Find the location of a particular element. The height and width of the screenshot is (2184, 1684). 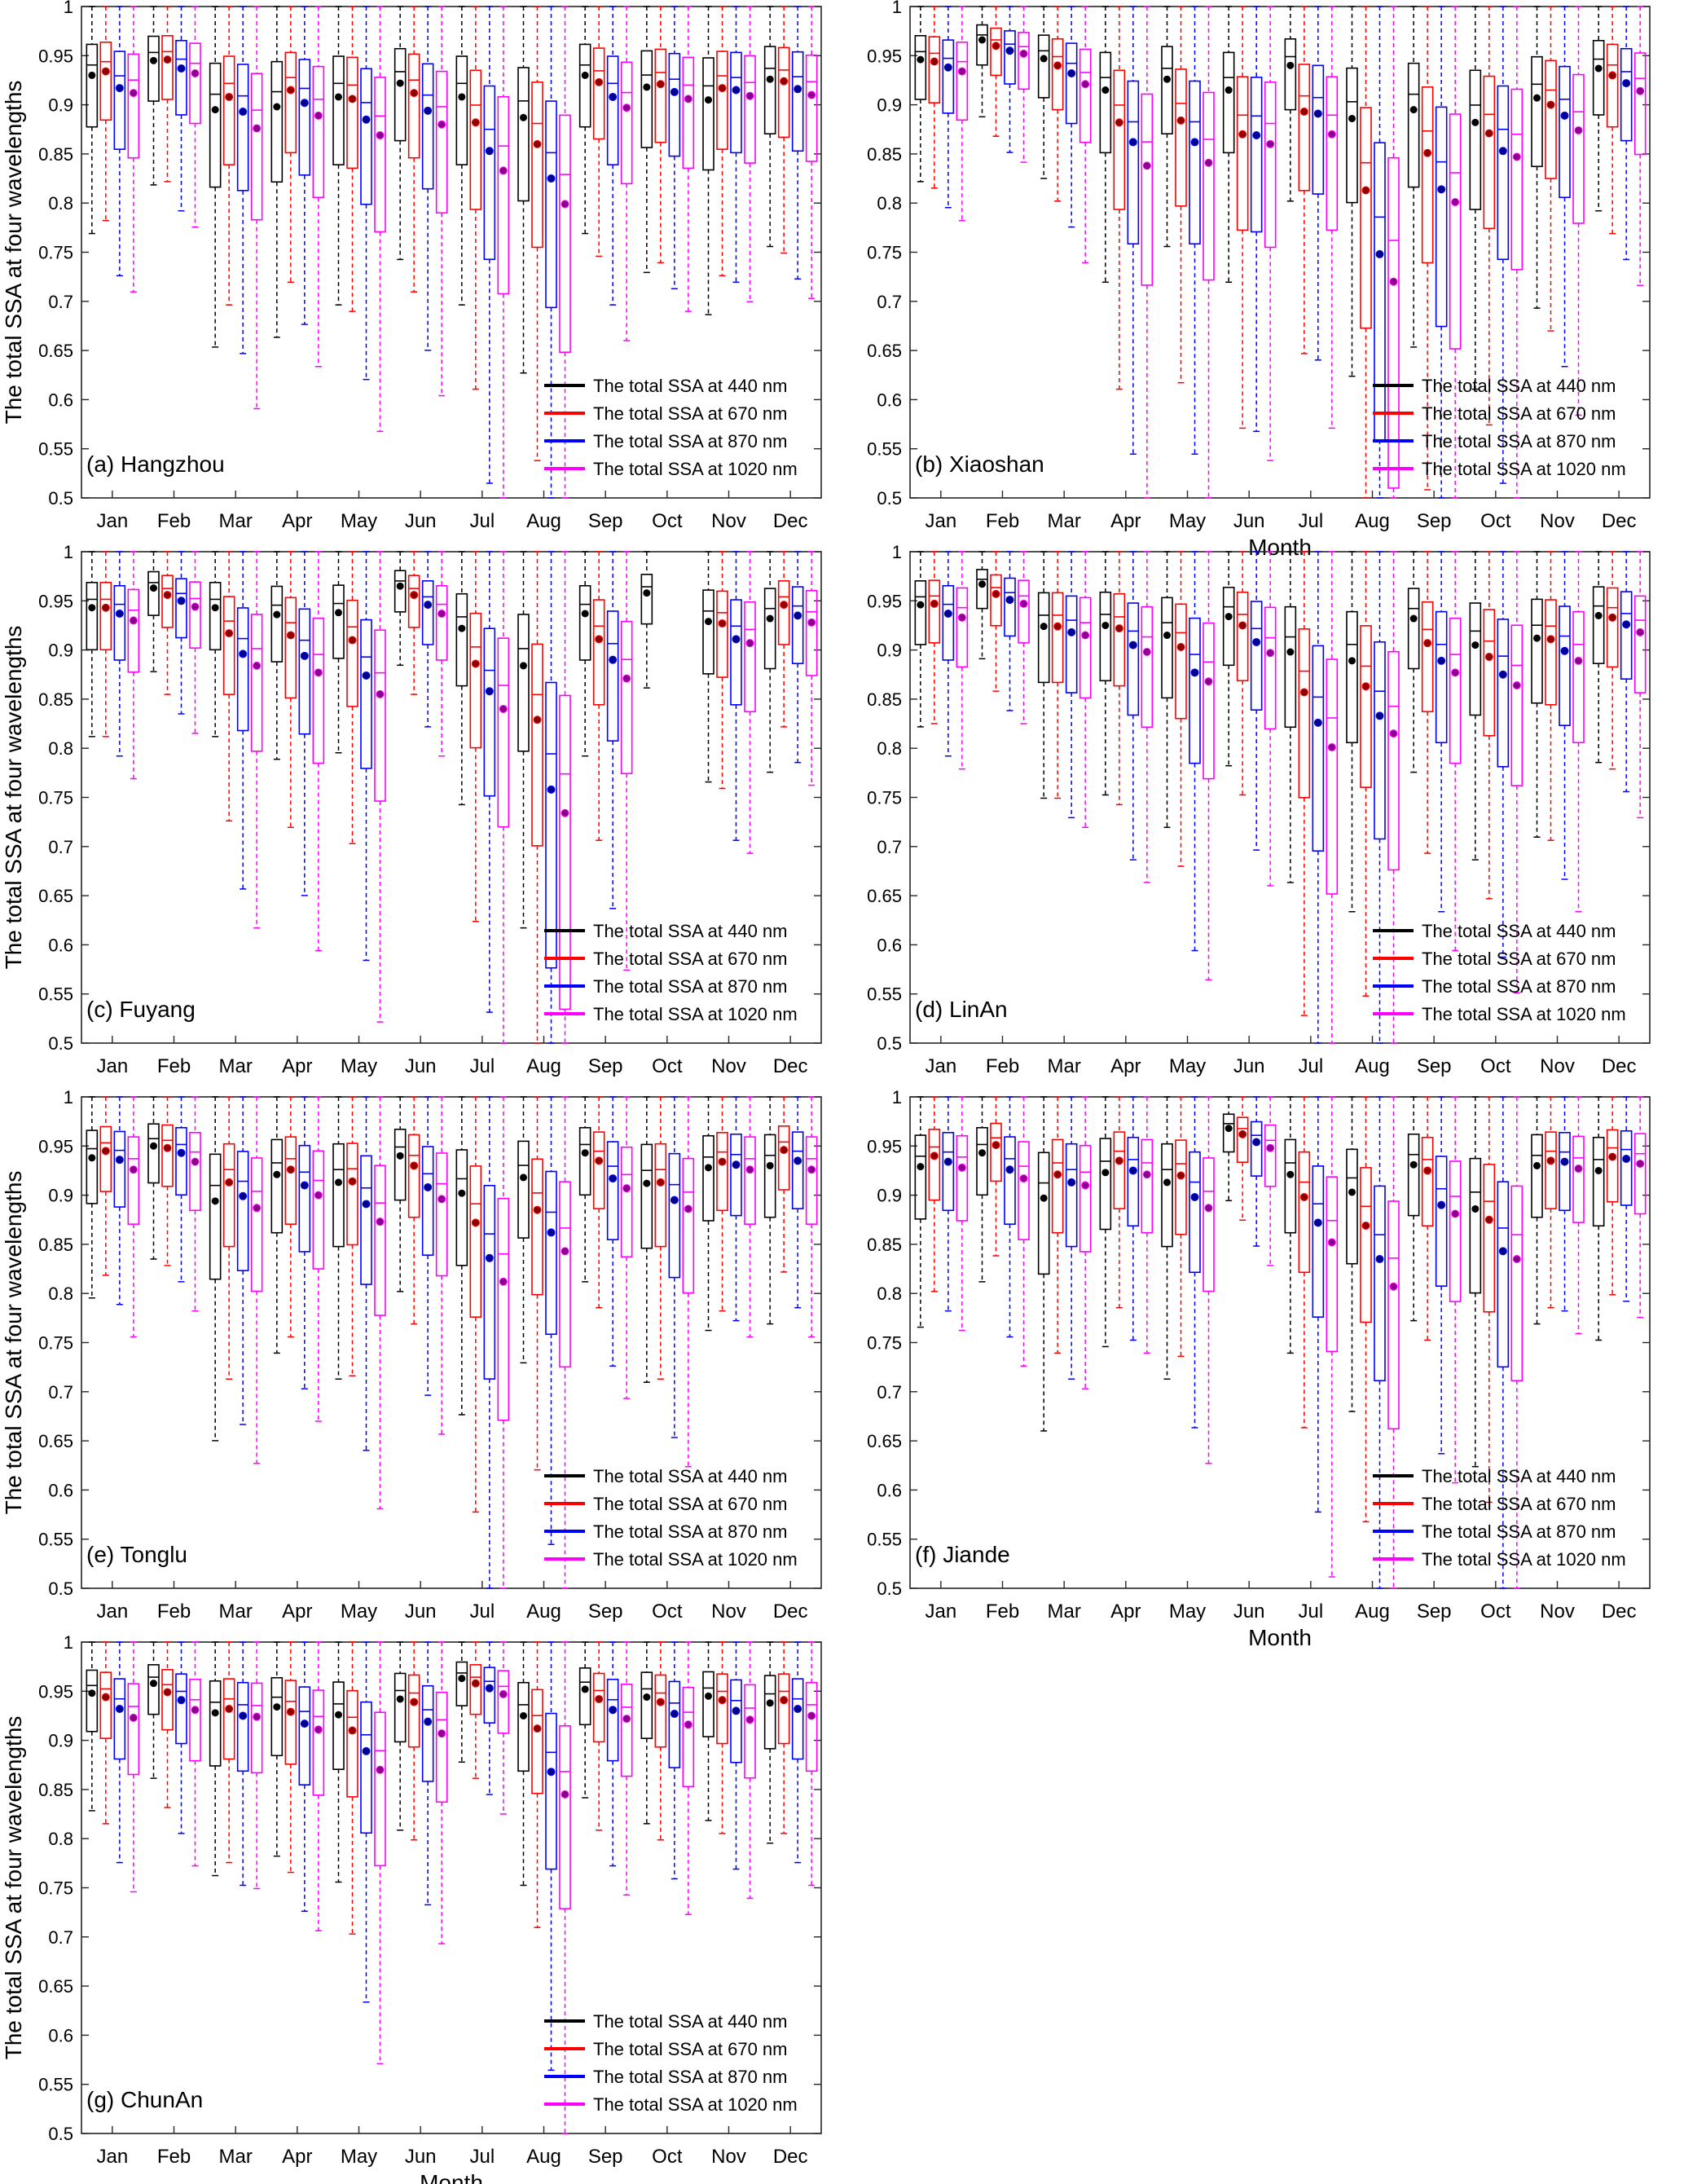

y-tick-label: 0.6 is located at coordinates (889, 945).